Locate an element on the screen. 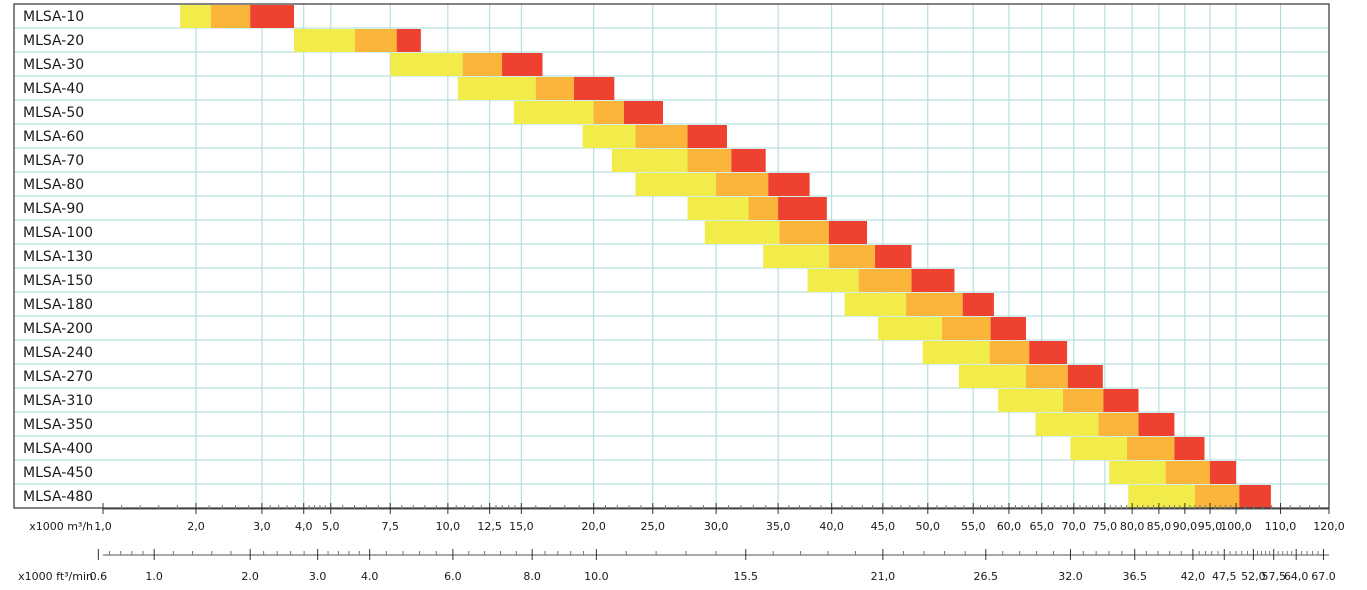 This screenshot has height=590, width=1367. tick-label: 1,0 is located at coordinates (103, 526).